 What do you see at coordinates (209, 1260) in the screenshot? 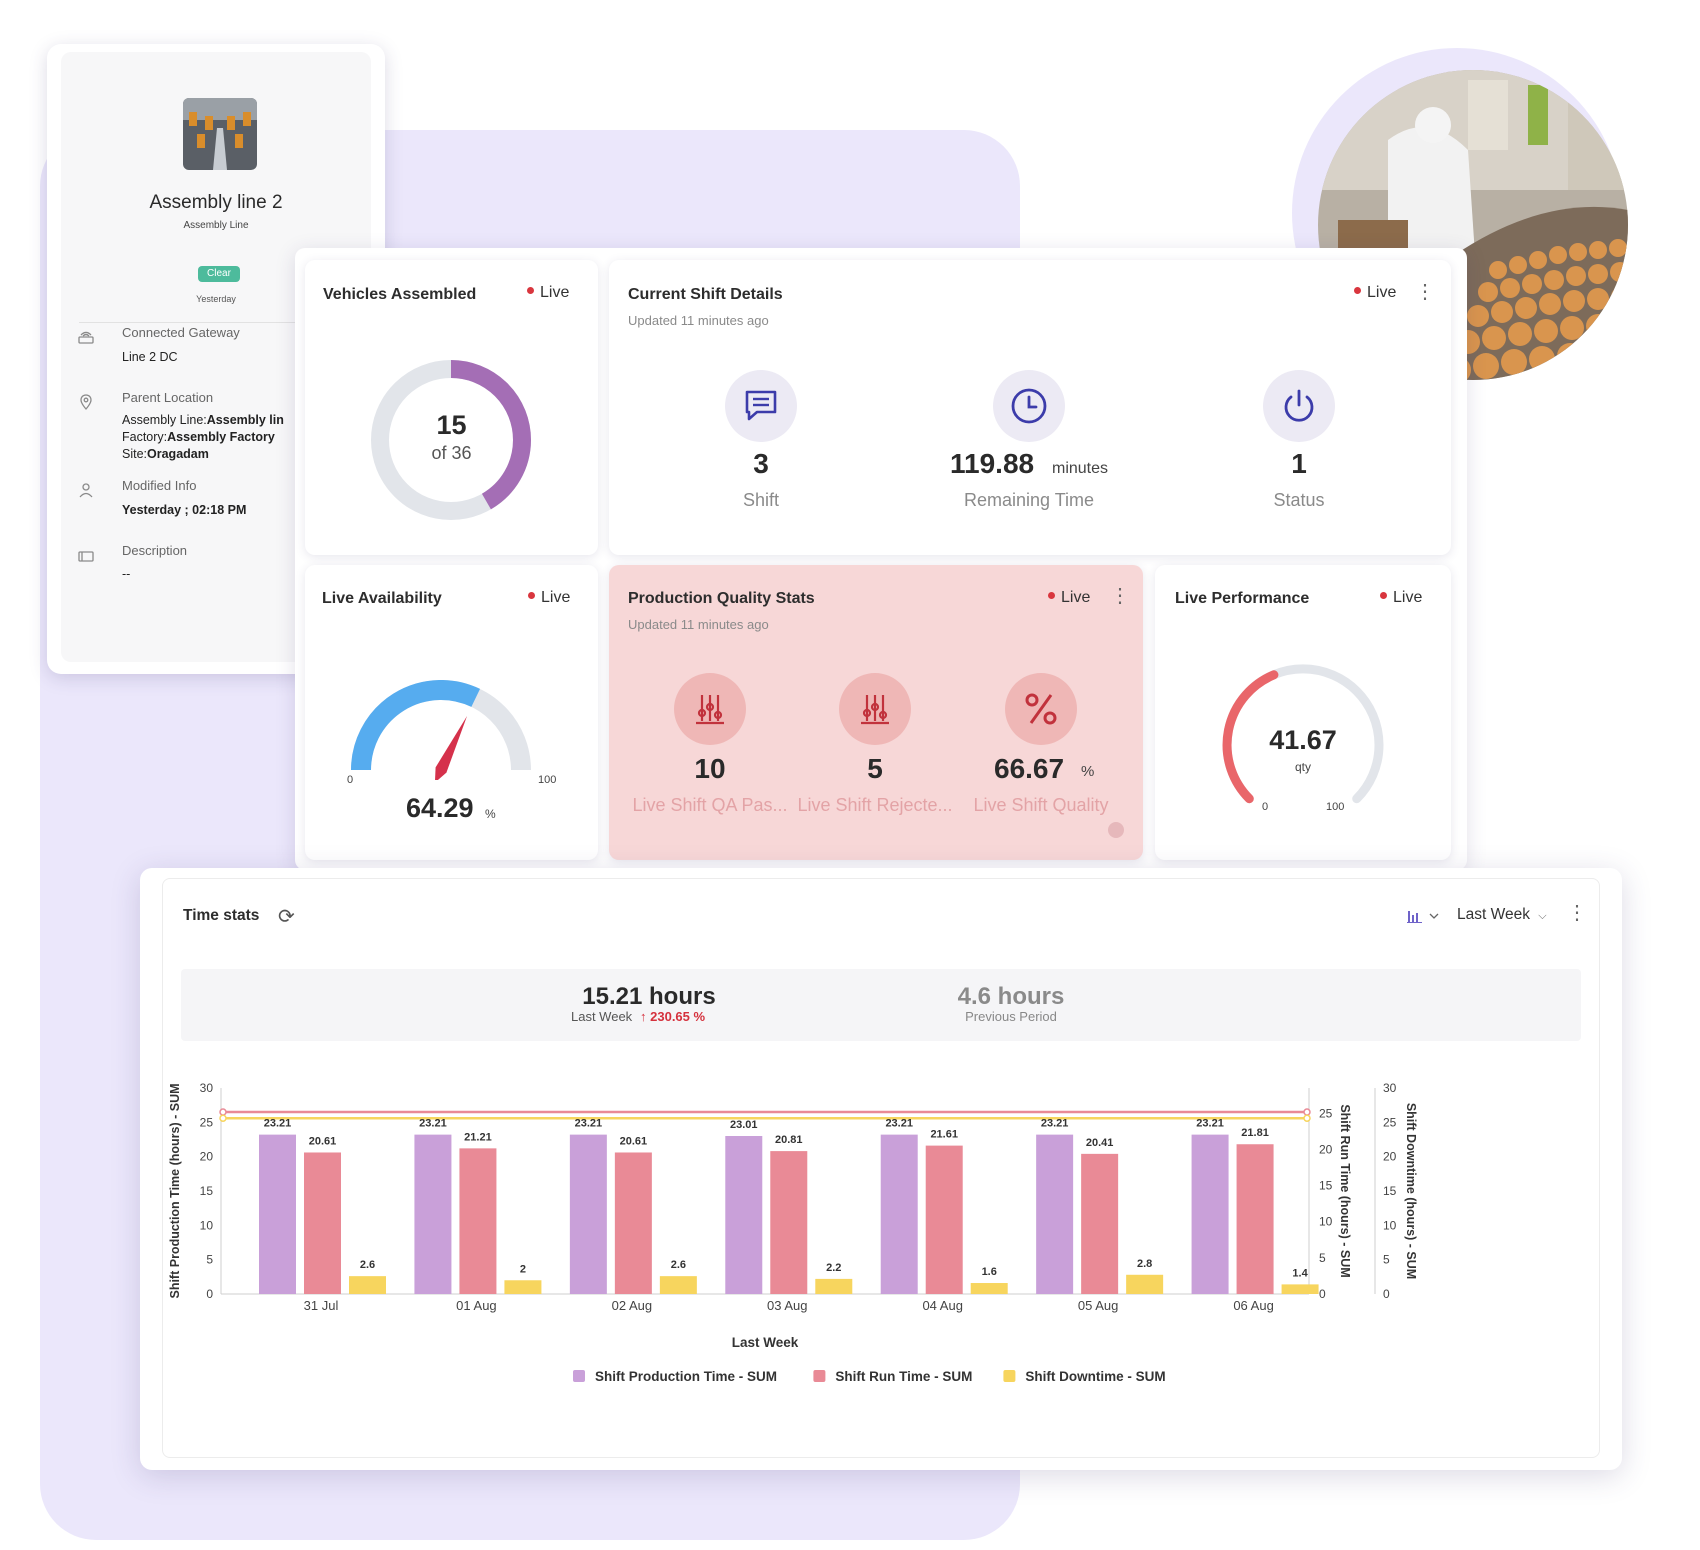
I see `y-tick-label: 5` at bounding box center [209, 1260].